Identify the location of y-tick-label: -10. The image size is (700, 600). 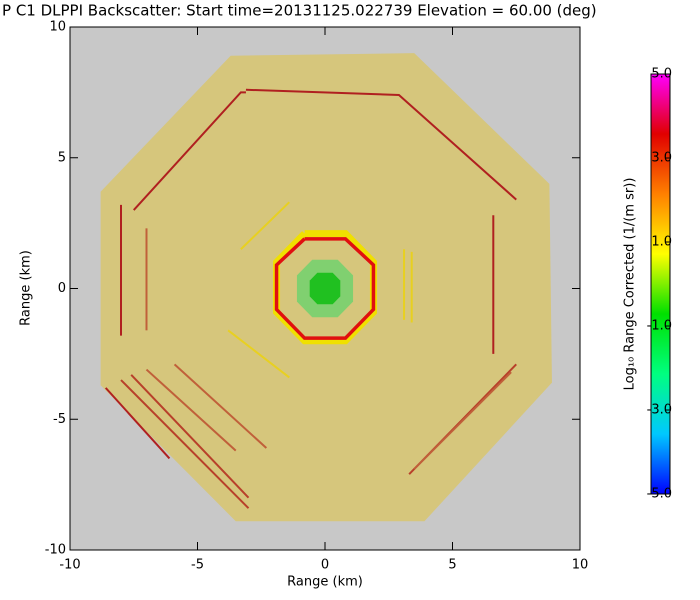
(55, 550).